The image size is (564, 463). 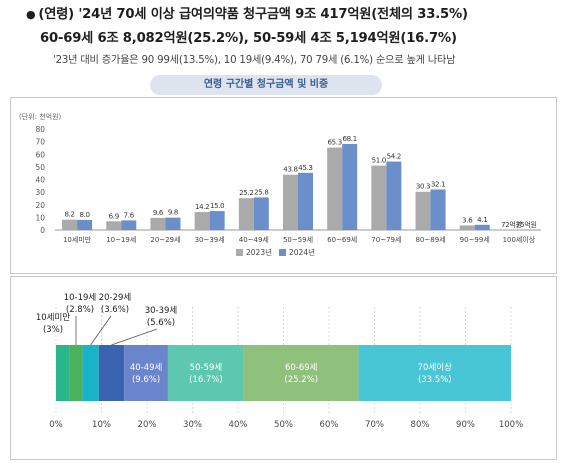 I want to click on x-tick-label: 90%, so click(x=465, y=425).